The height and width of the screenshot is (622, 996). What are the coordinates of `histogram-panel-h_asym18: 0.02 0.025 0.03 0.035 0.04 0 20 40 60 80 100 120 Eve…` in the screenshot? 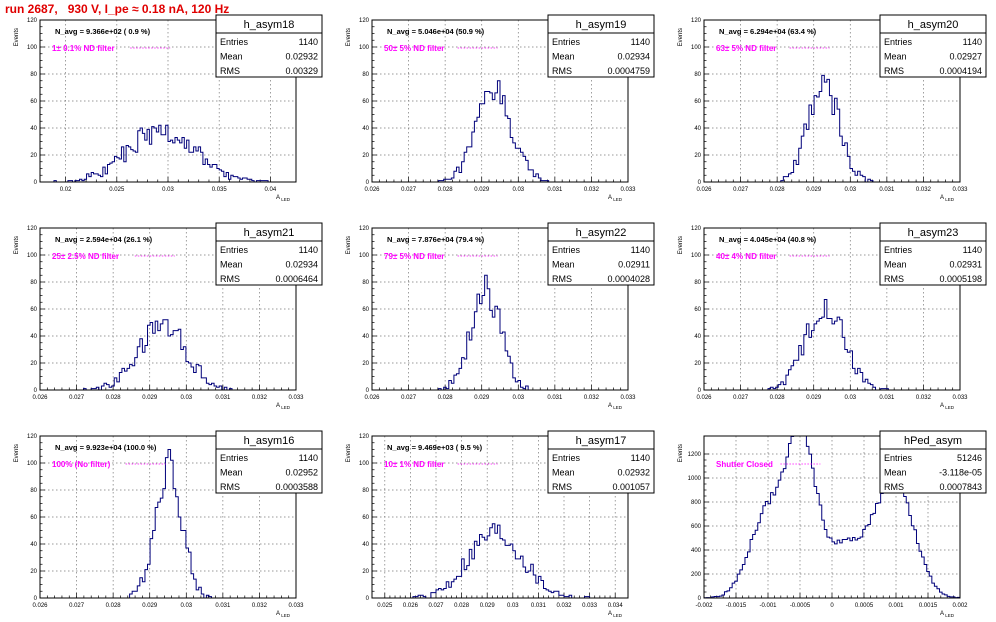 It's located at (168, 108).